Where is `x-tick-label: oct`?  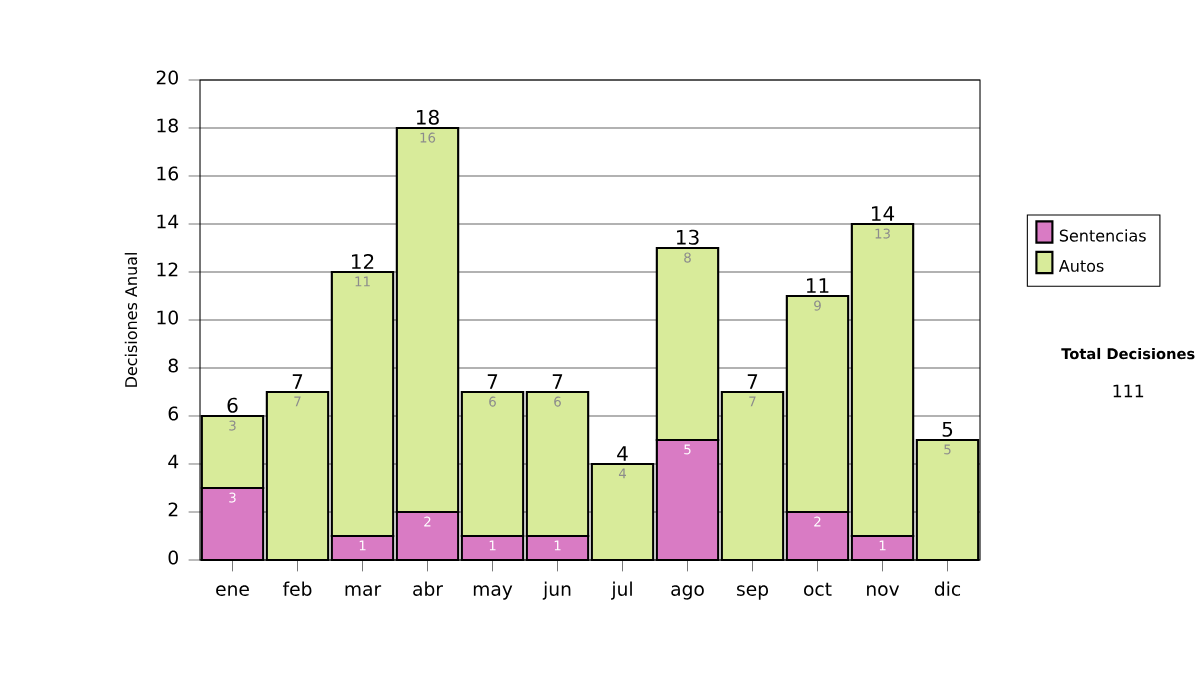 x-tick-label: oct is located at coordinates (818, 589).